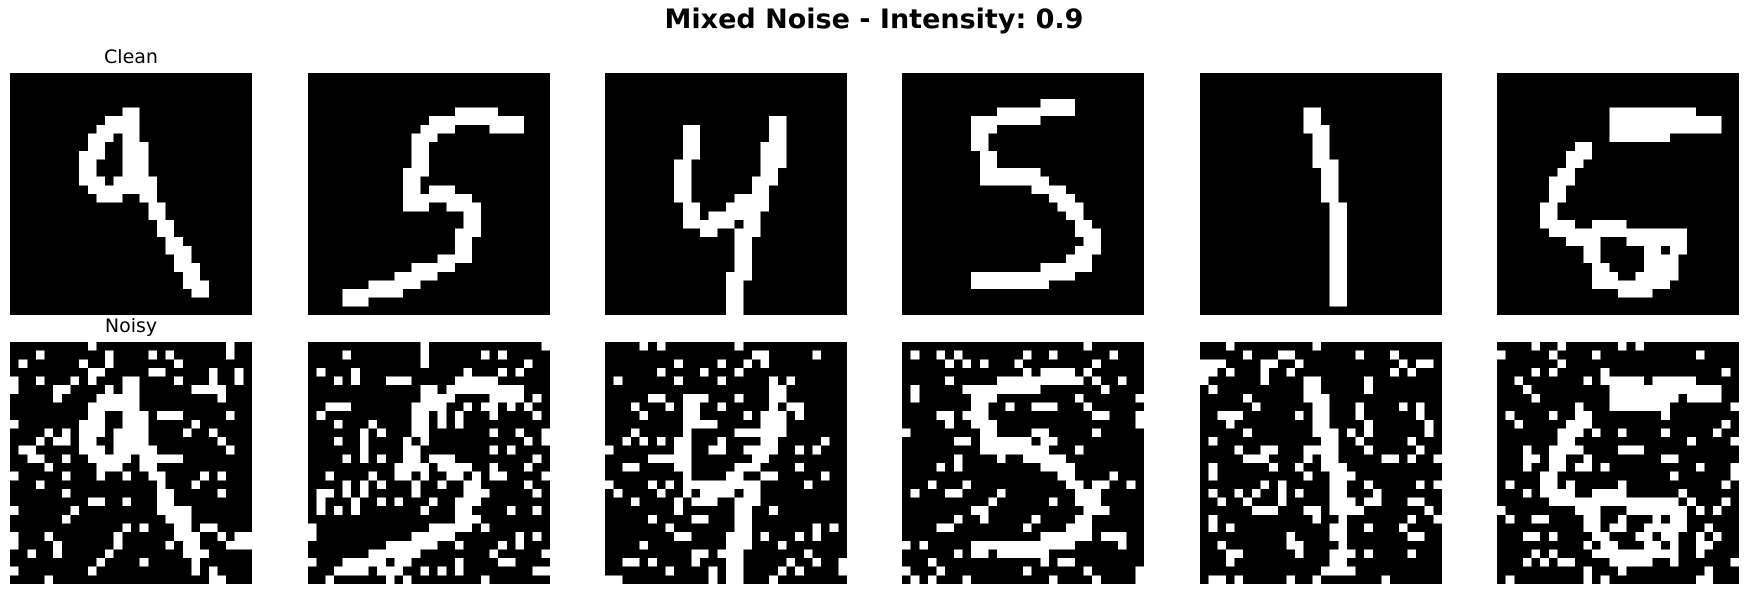 The height and width of the screenshot is (593, 1748). Describe the element at coordinates (1023, 194) in the screenshot. I see `clean-image-digit-5b` at that location.